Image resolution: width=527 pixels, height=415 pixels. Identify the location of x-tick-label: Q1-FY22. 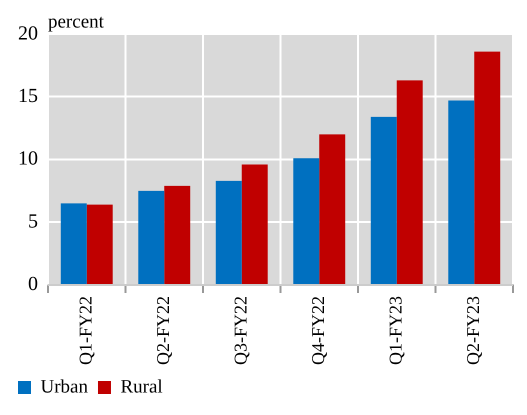
(85, 331).